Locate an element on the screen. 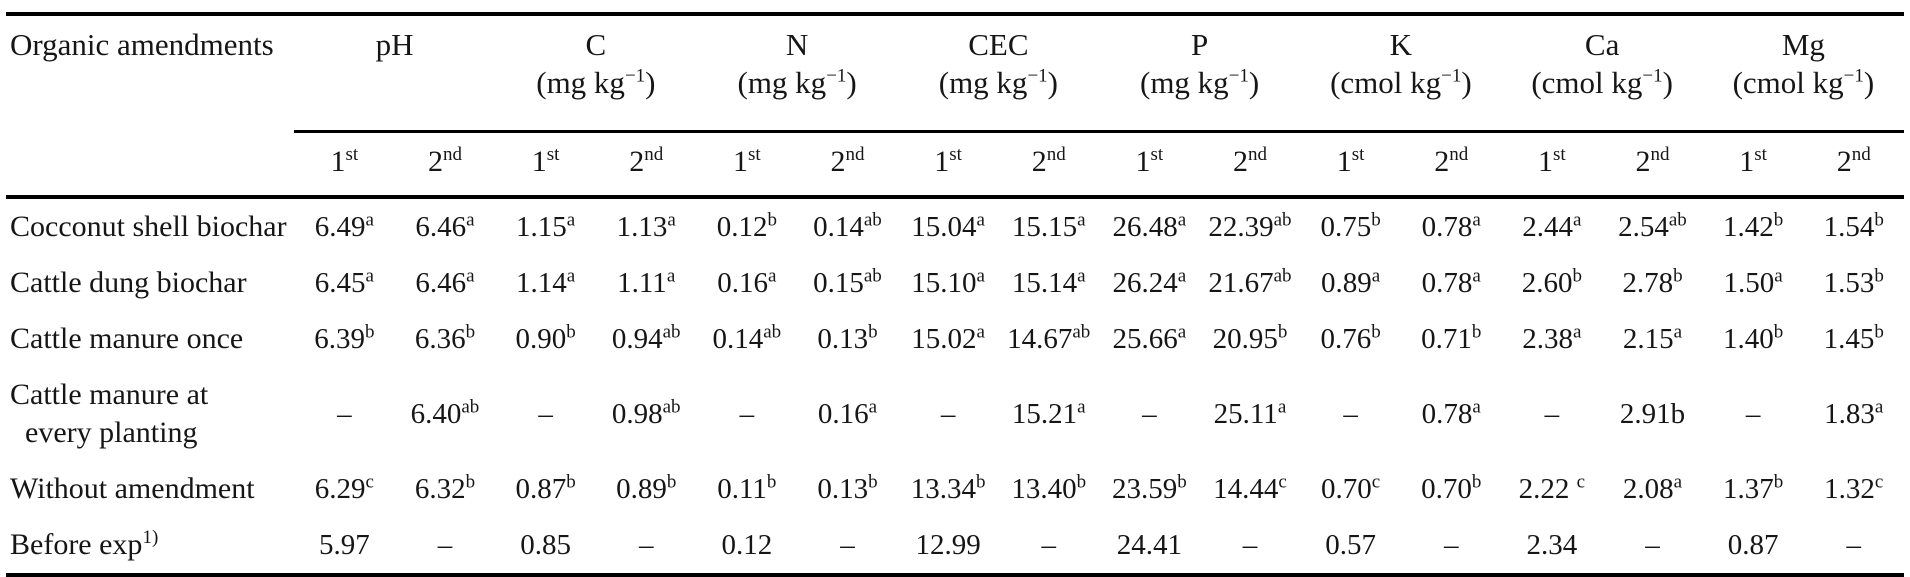 The image size is (1910, 577). data-cell: 1.40b is located at coordinates (1753, 338).